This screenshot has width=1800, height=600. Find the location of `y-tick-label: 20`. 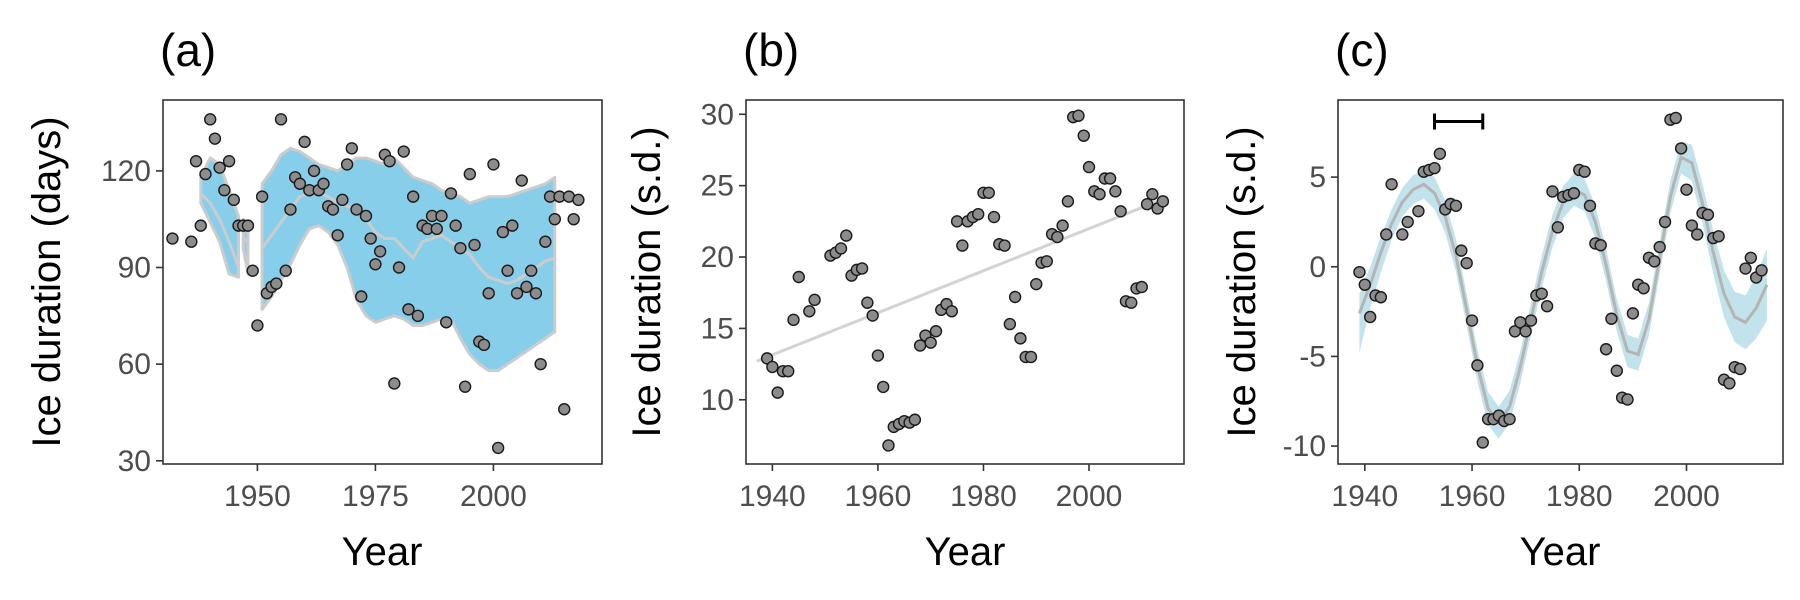

y-tick-label: 20 is located at coordinates (717, 257).